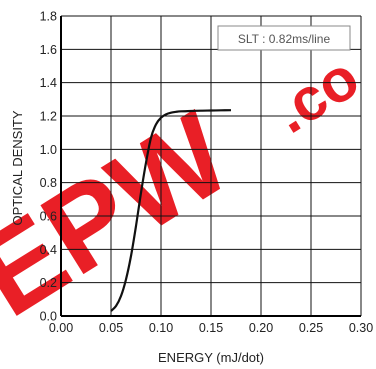 Image resolution: width=376 pixels, height=369 pixels. Describe the element at coordinates (311, 328) in the screenshot. I see `x-tick-label: 0.25` at that location.